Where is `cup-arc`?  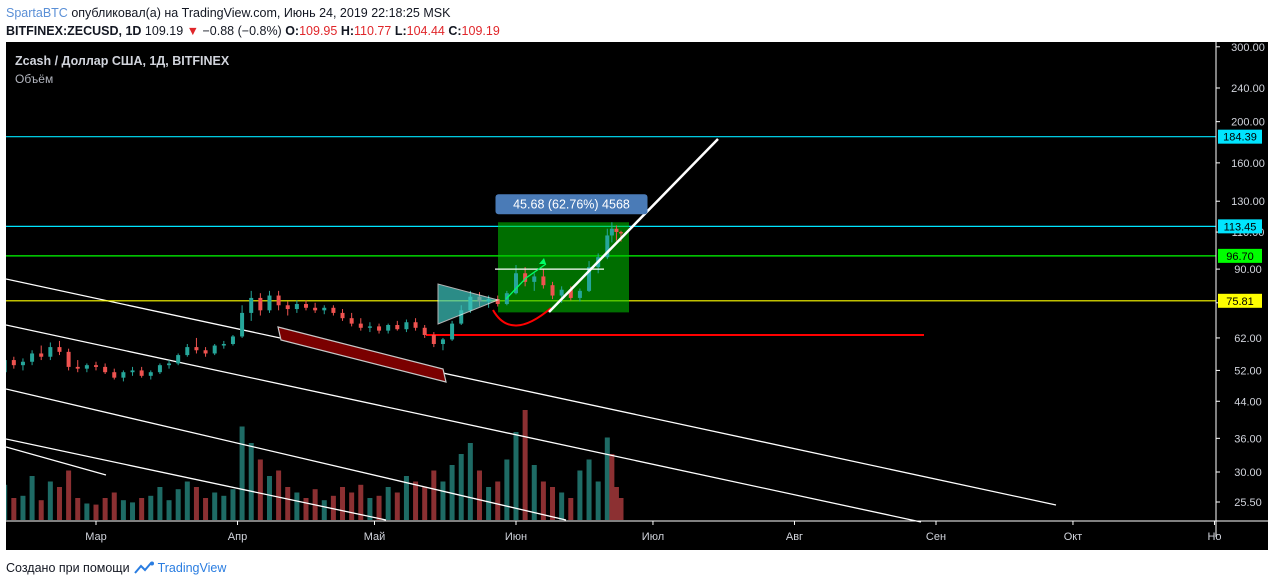 cup-arc is located at coordinates (522, 317).